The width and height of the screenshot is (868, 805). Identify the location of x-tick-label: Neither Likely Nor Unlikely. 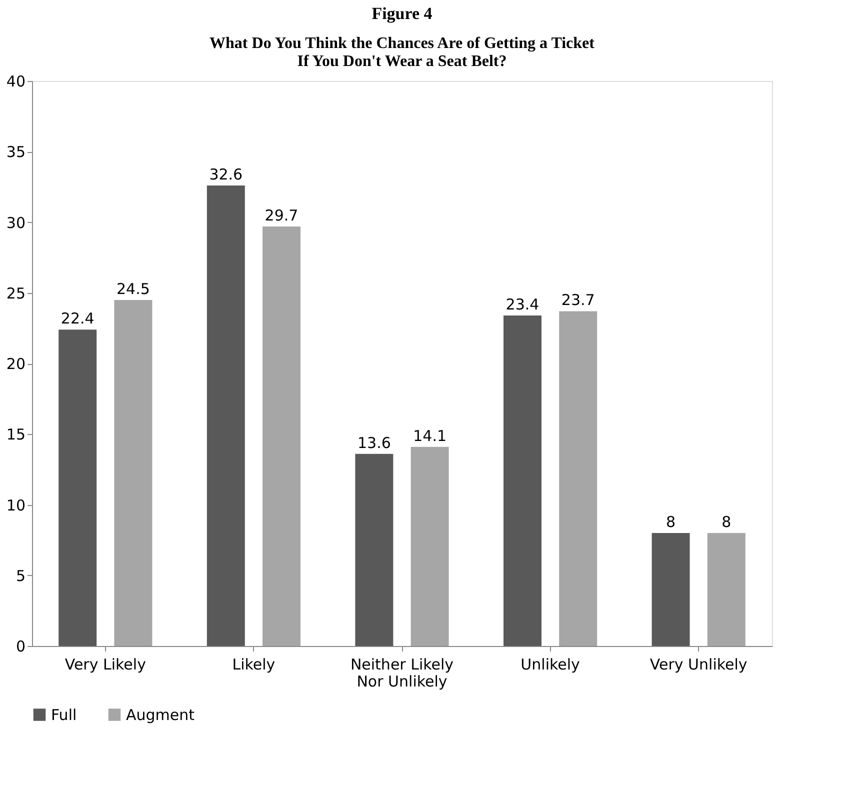
(402, 673).